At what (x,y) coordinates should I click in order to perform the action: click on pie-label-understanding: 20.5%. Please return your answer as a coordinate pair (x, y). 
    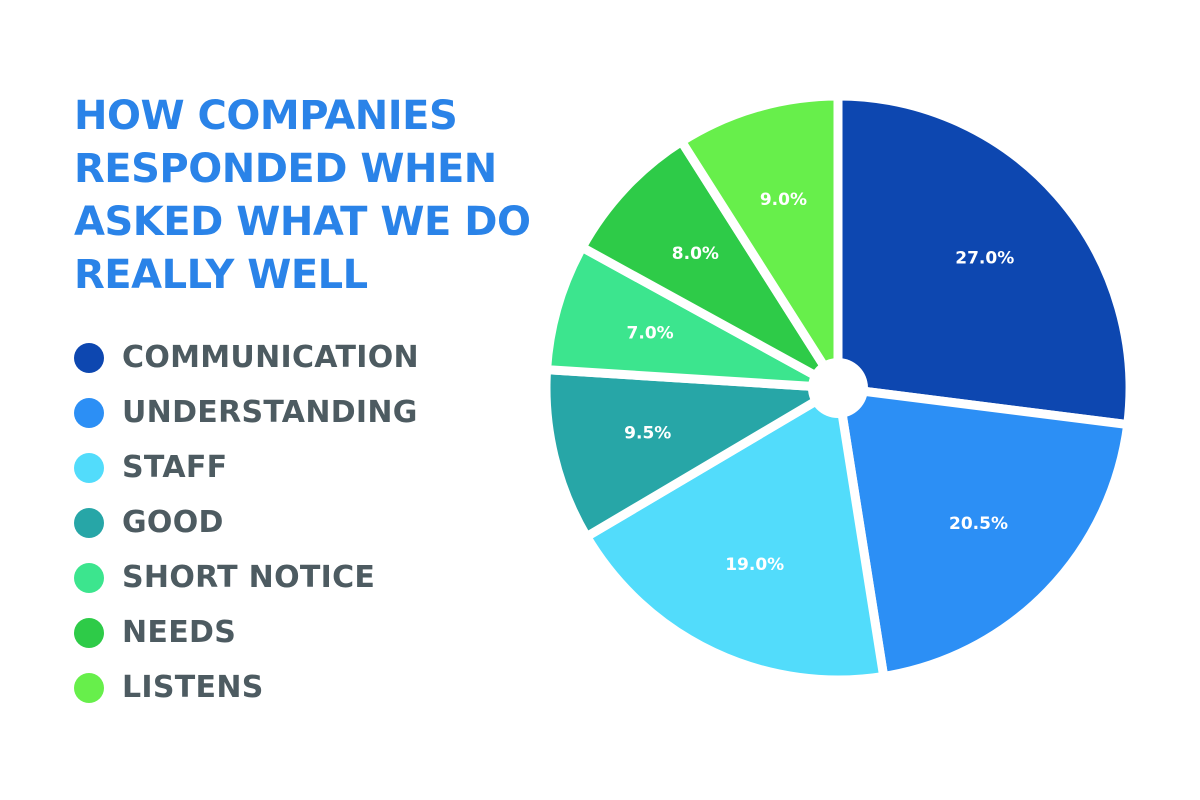
    Looking at the image, I should click on (978, 524).